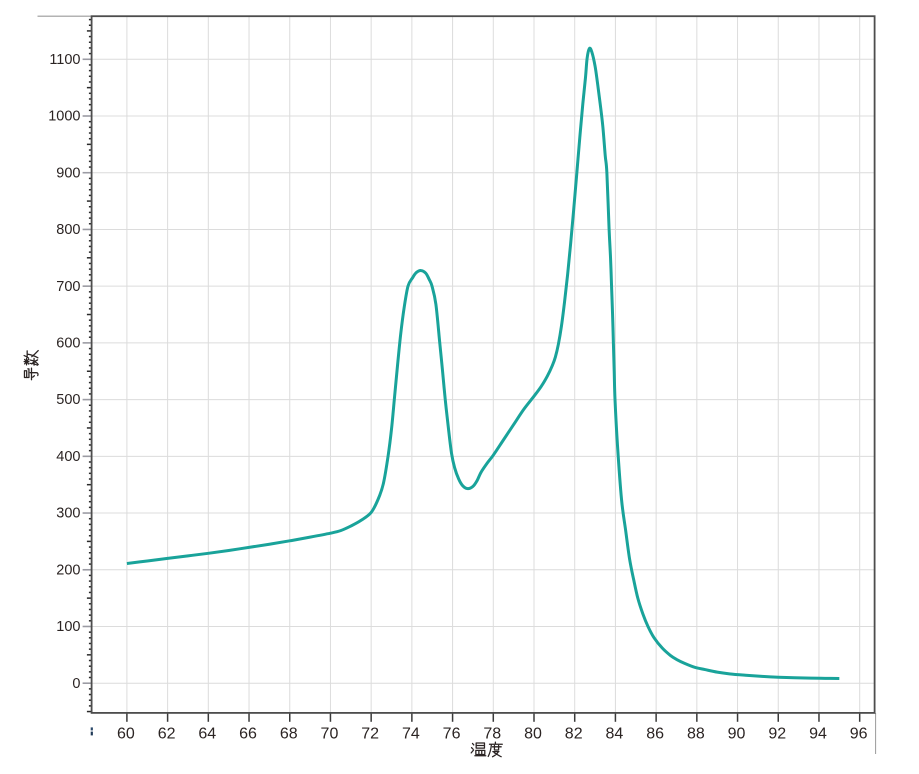 This screenshot has height=774, width=919. I want to click on svg-text: 1100, so click(64, 60).